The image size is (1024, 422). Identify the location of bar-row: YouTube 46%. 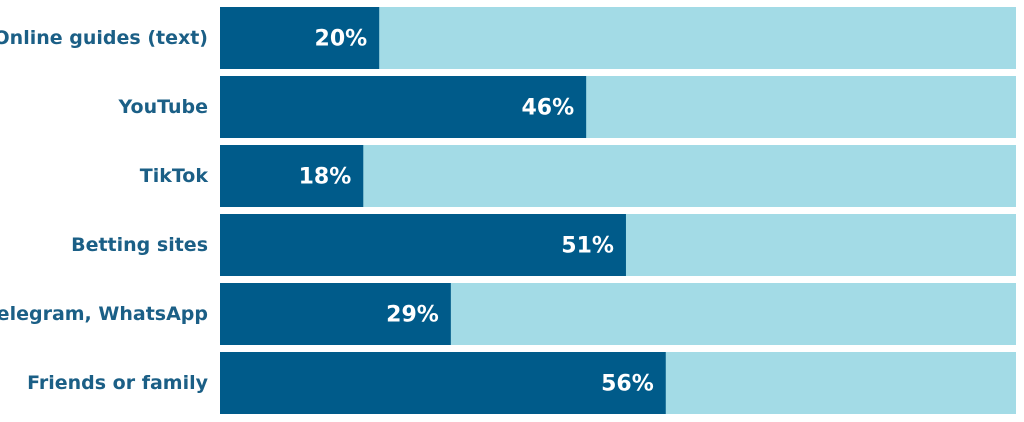
(567, 107).